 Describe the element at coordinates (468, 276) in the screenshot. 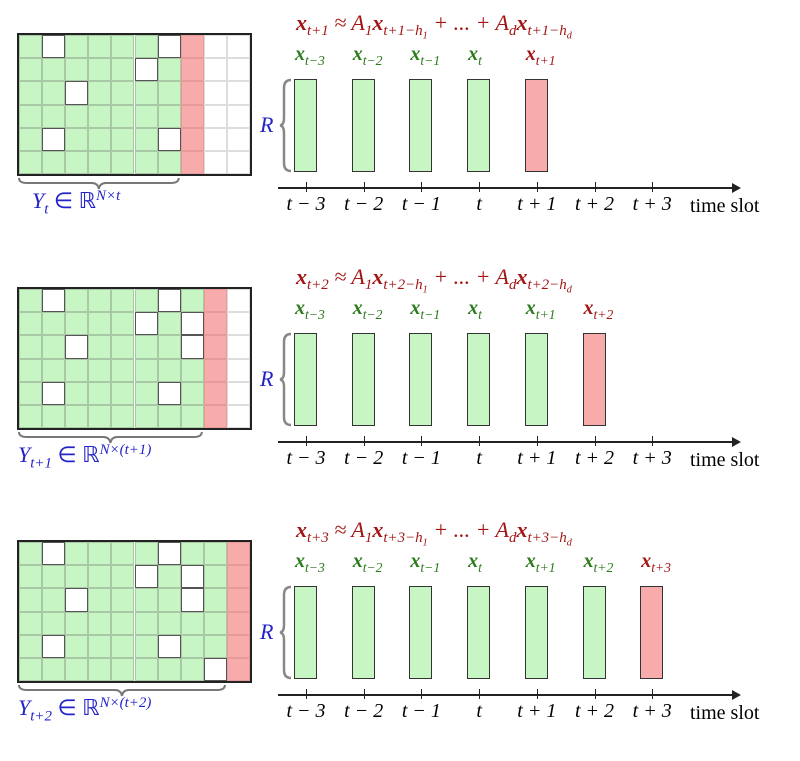

I see `plus-dots: + ... + A` at that location.